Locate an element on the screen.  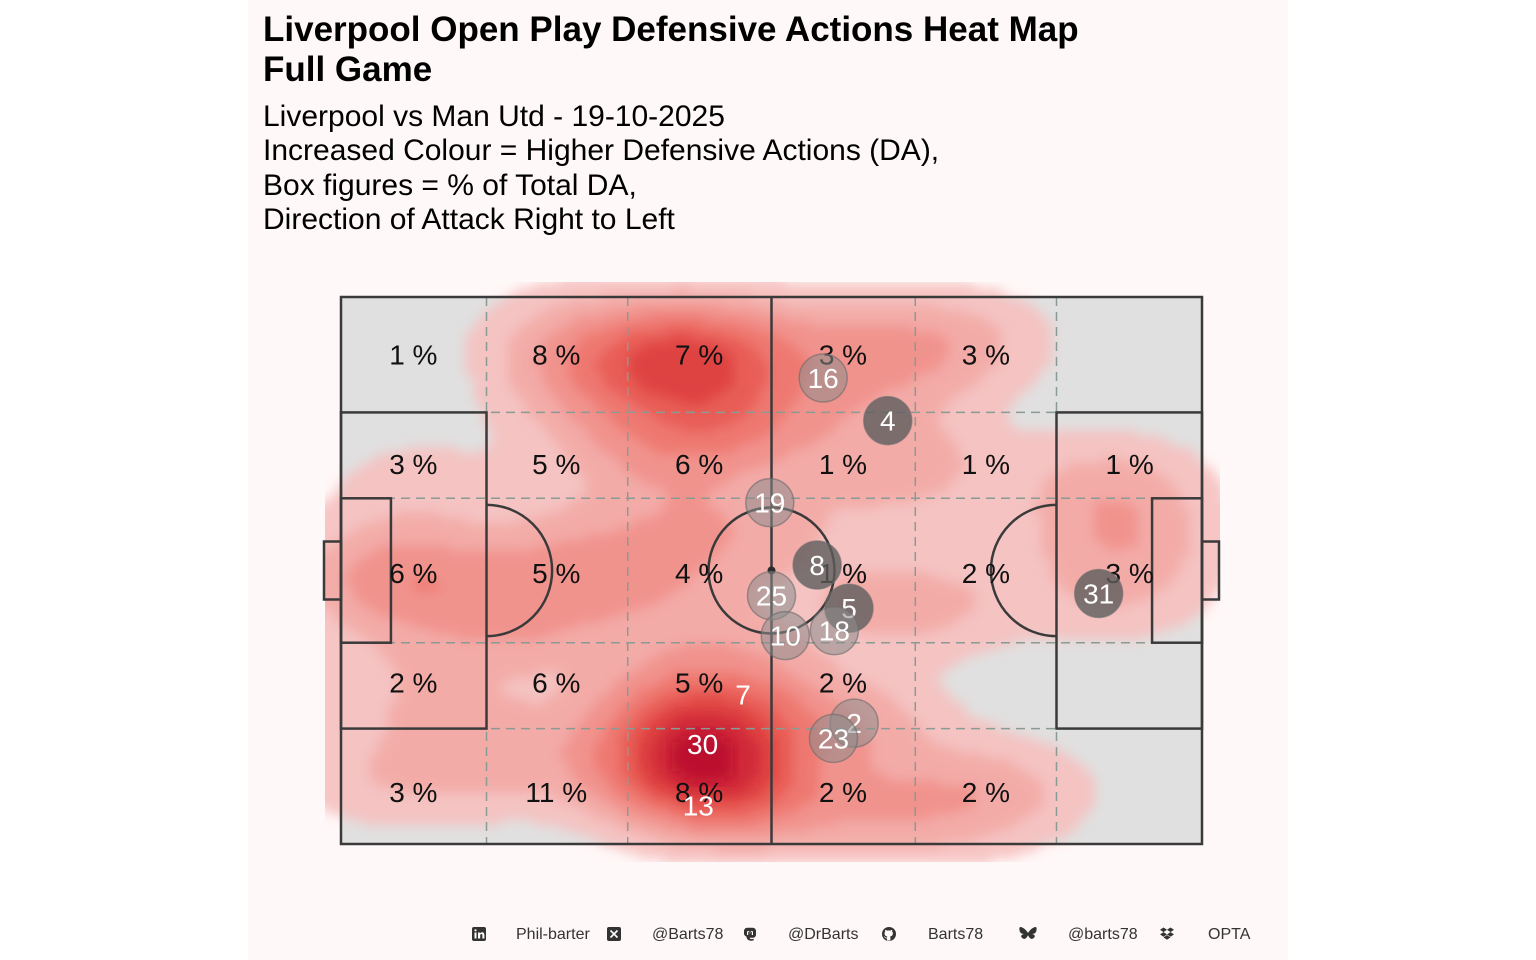
player-number: 19 is located at coordinates (769, 503).